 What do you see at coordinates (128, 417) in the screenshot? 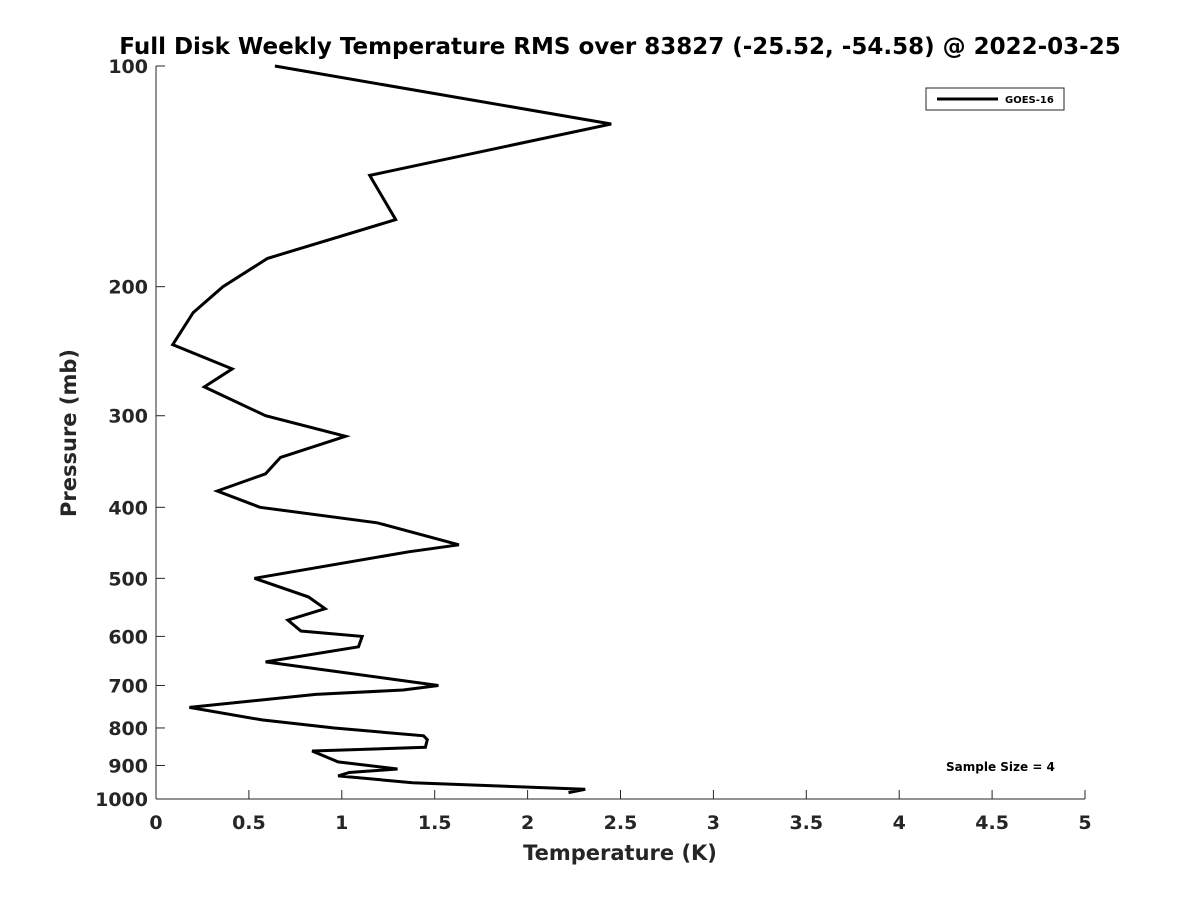
I see `y-tick-label: 300` at bounding box center [128, 417].